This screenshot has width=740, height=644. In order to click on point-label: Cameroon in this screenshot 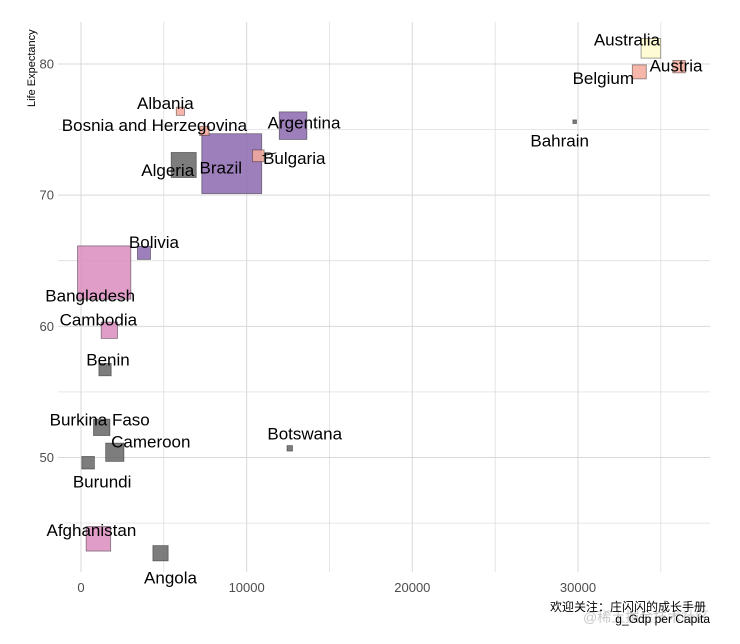, I will do `click(150, 441)`.